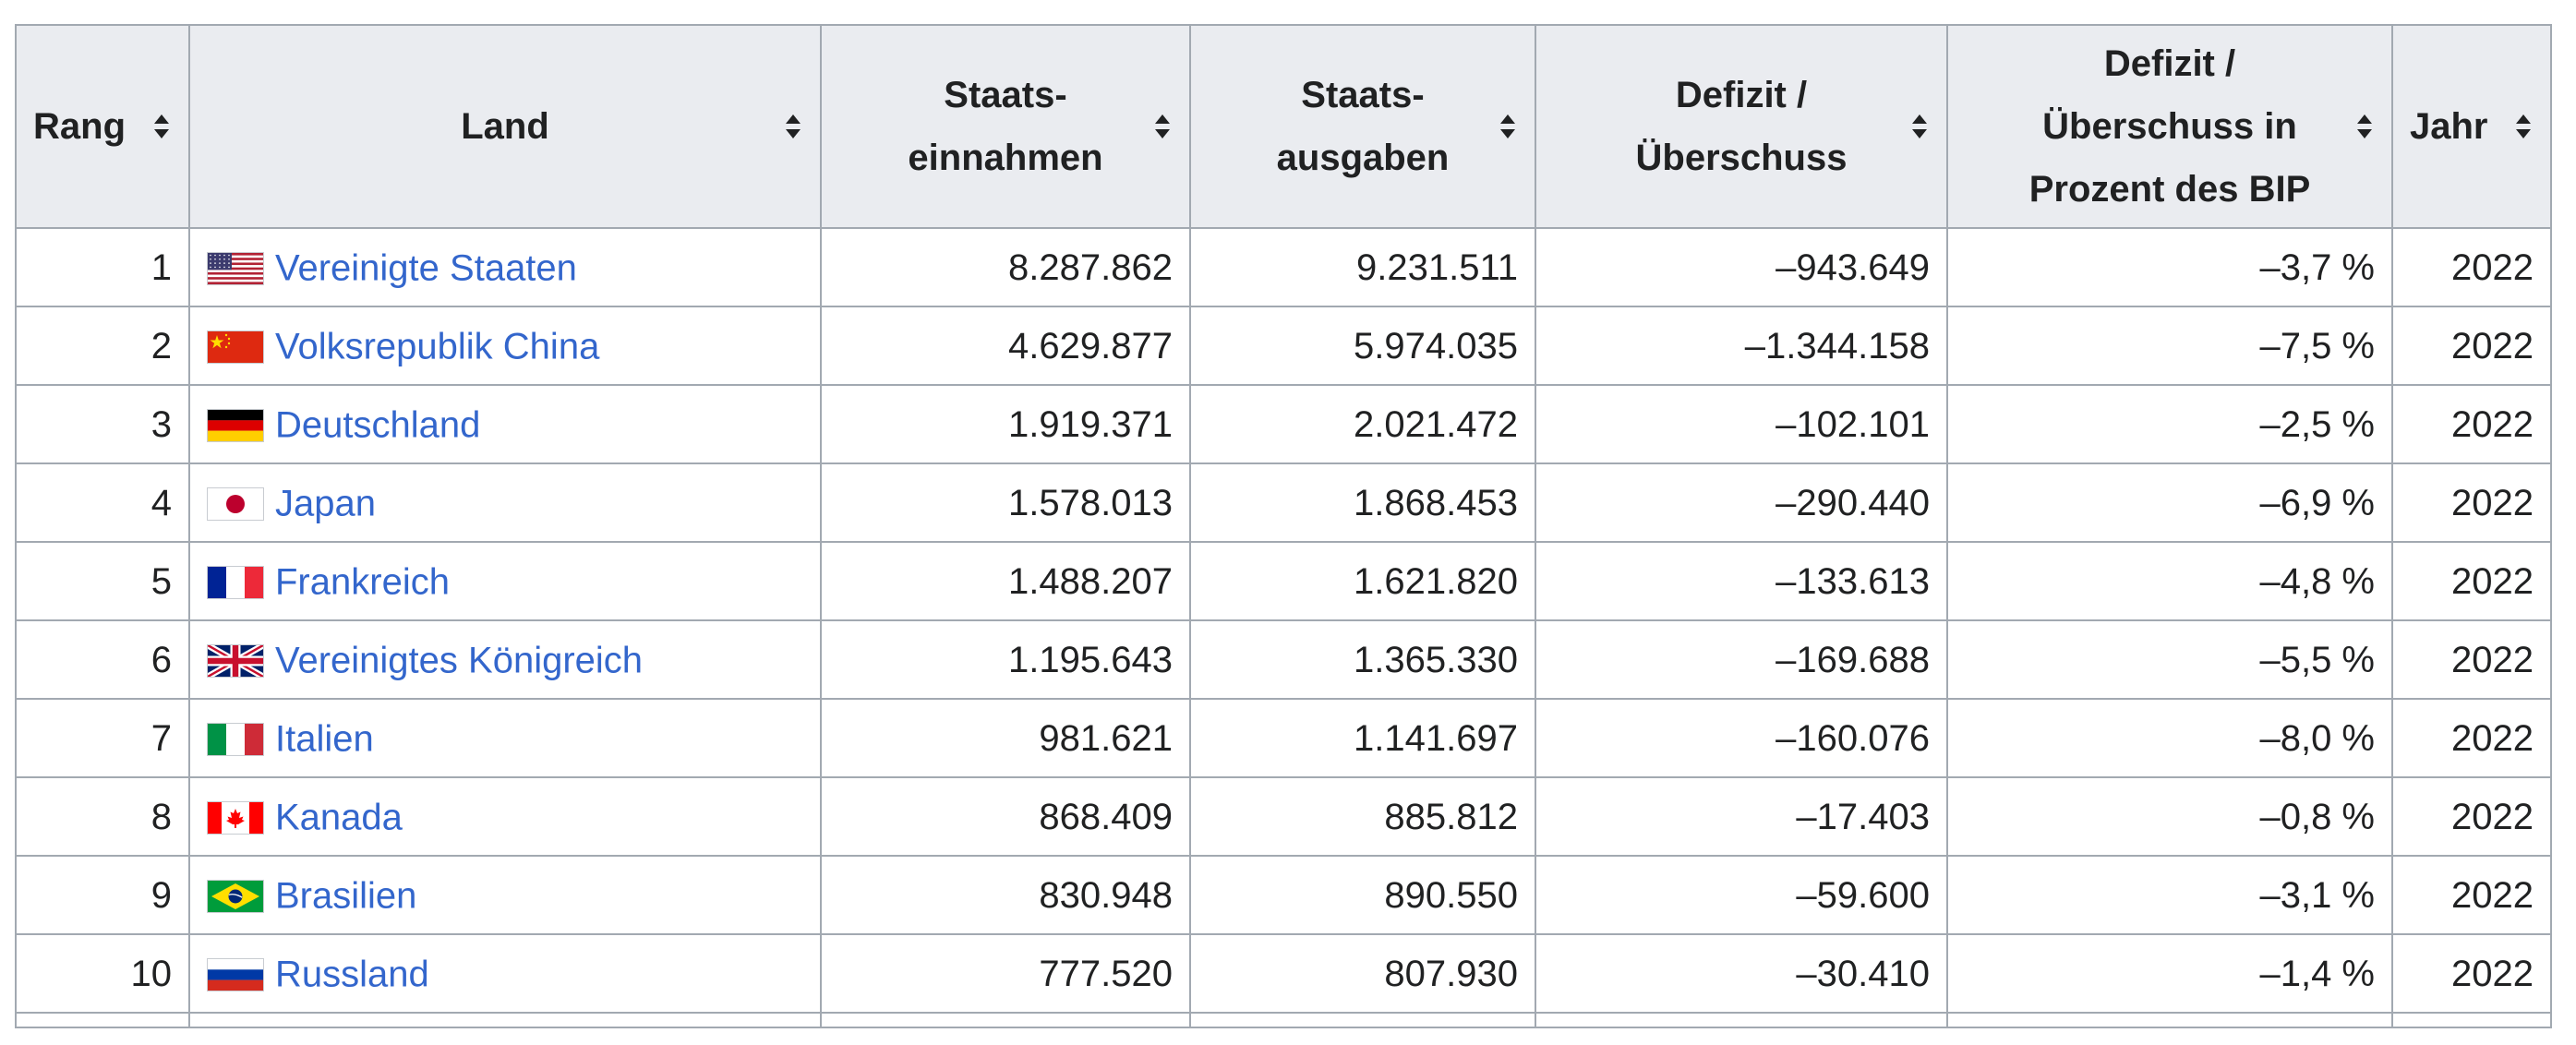  I want to click on header-staatseinnahmen: Staats-einnahmen, so click(1005, 126).